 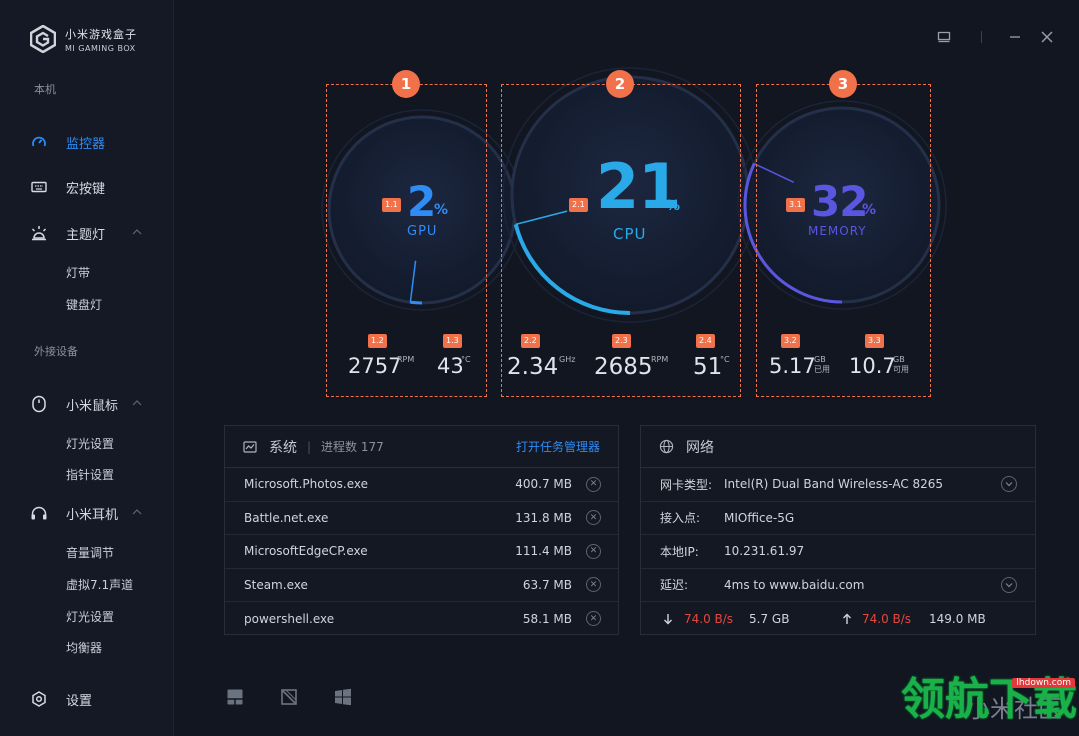 What do you see at coordinates (101, 34) in the screenshot?
I see `app-name-cn: 小米游戏盒子` at bounding box center [101, 34].